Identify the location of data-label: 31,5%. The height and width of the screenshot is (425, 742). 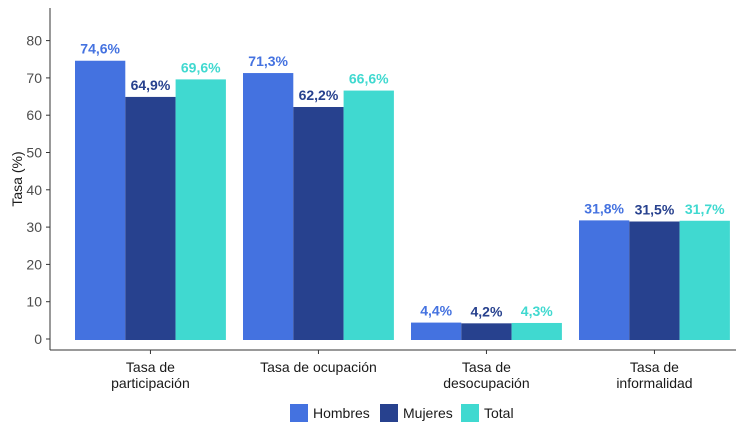
(655, 210).